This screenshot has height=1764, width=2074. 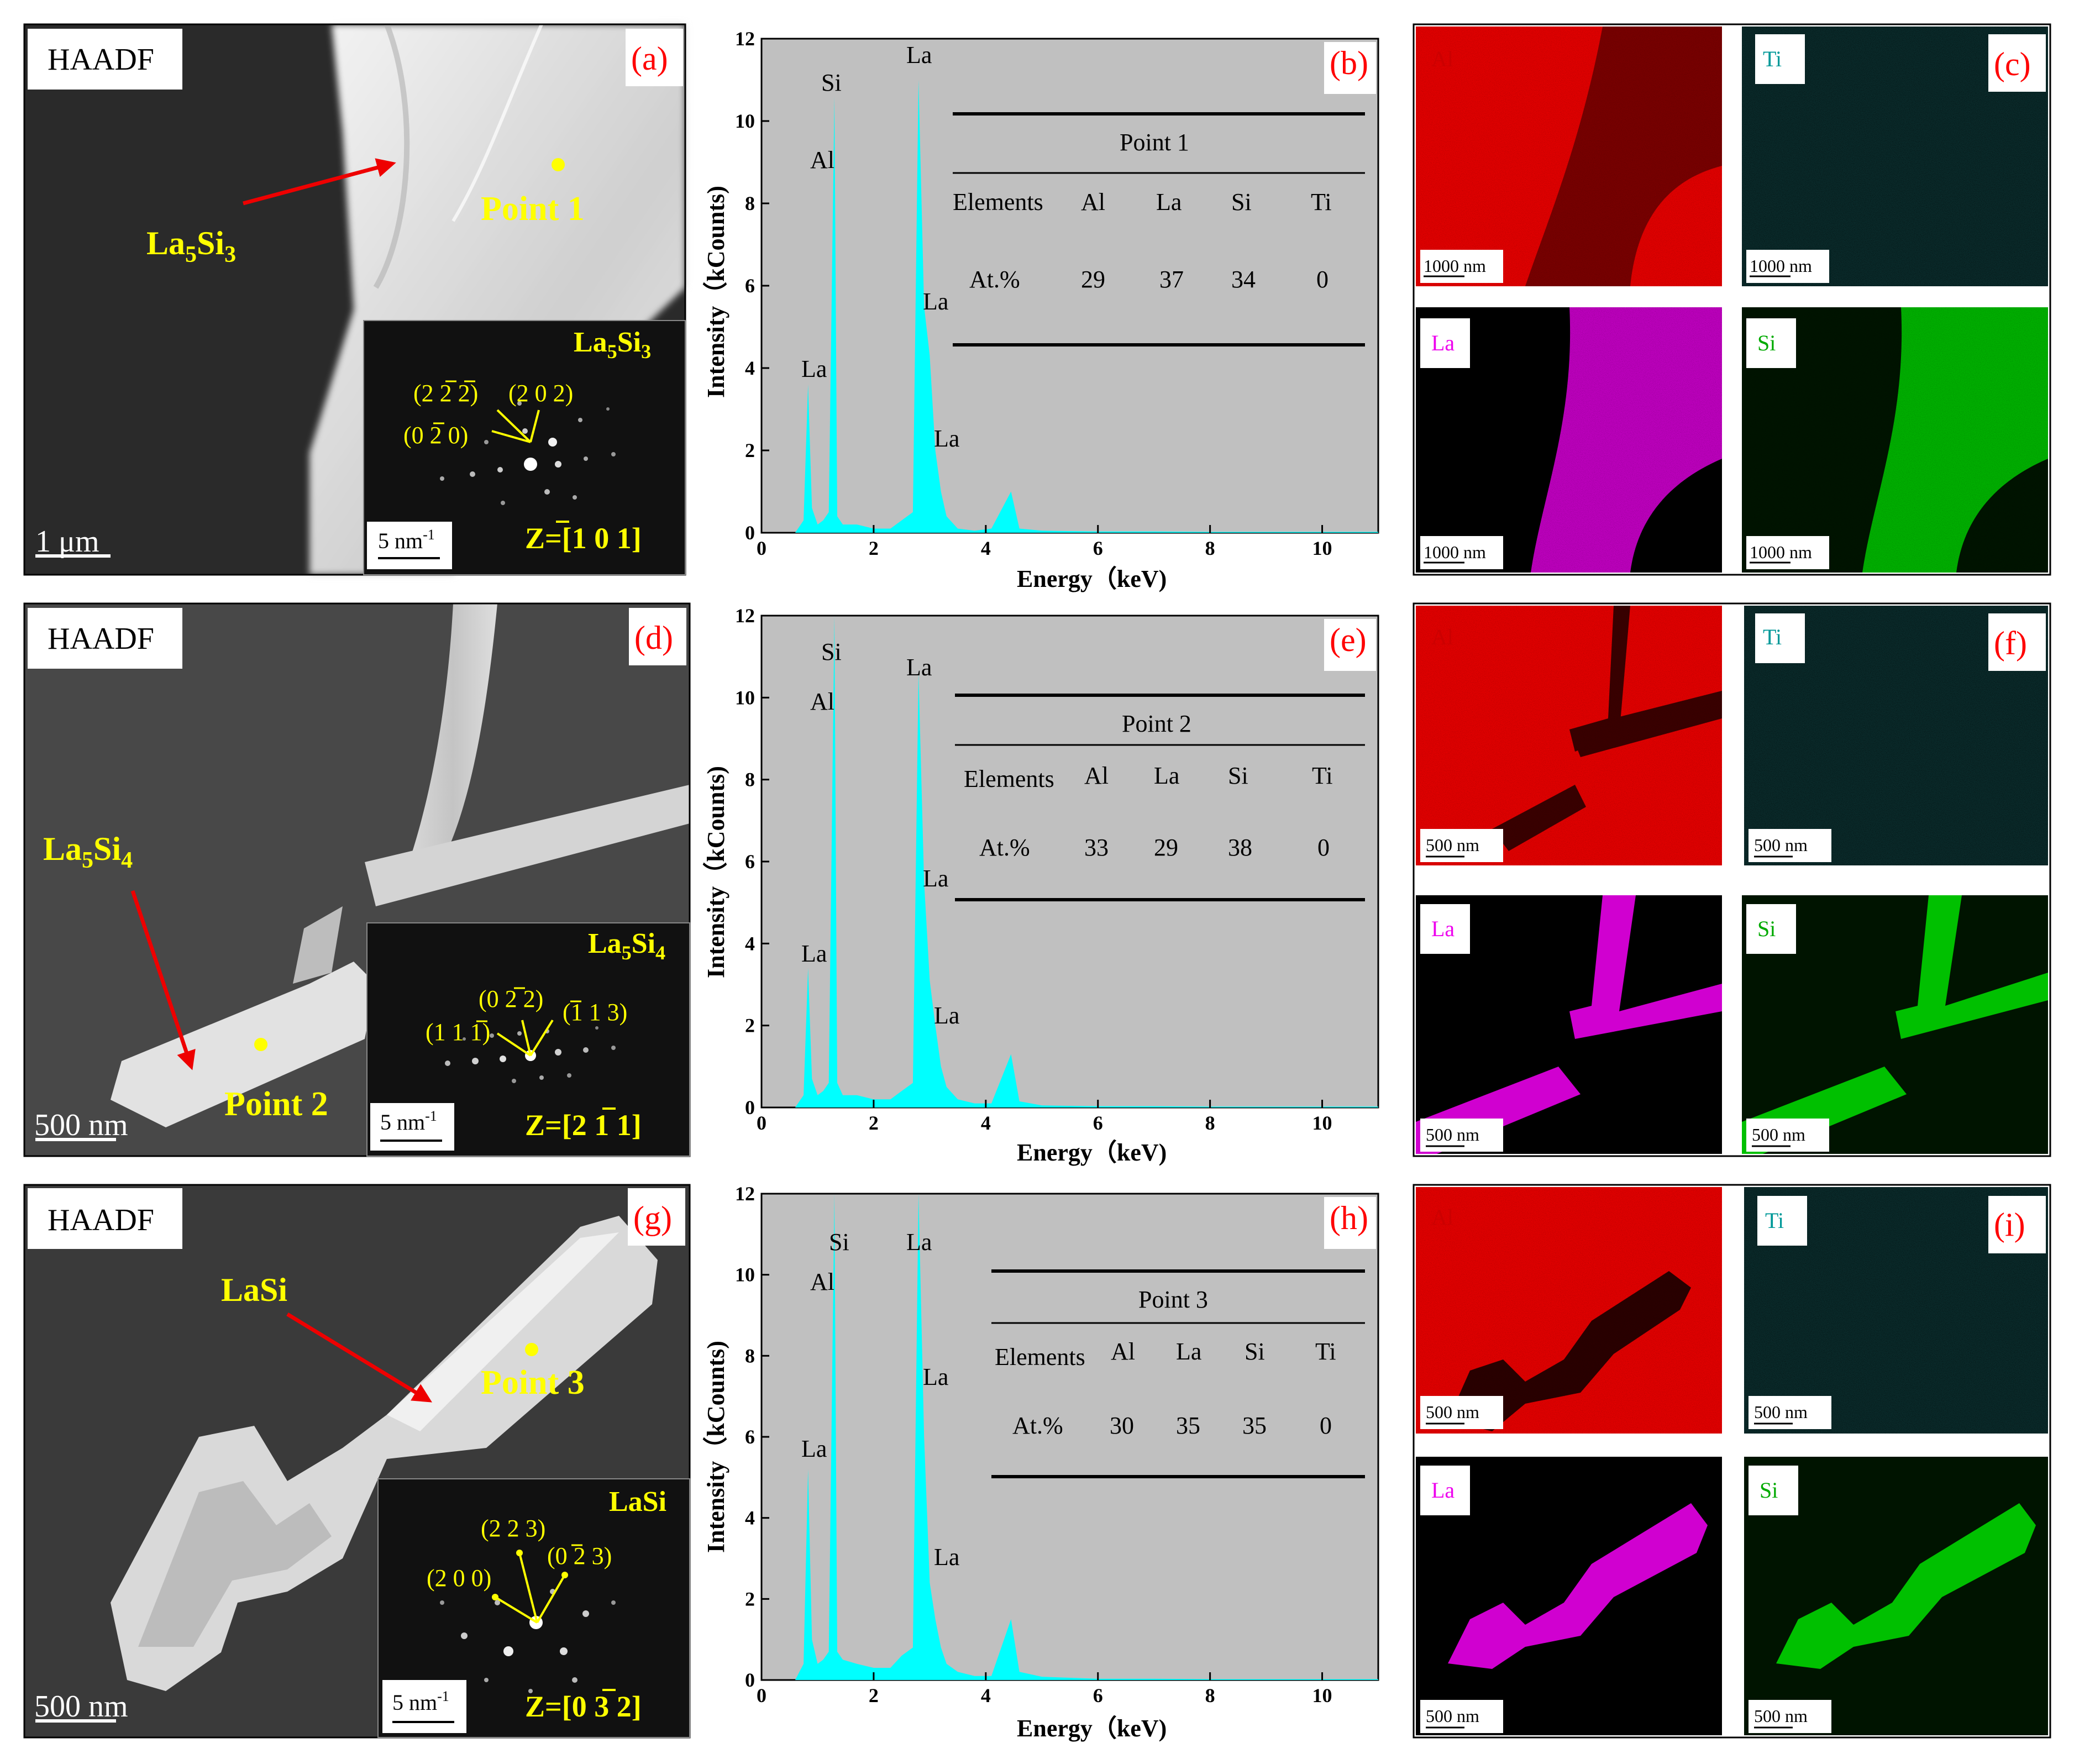 What do you see at coordinates (1455, 552) in the screenshot?
I see `map-scale-label: 1000 nm` at bounding box center [1455, 552].